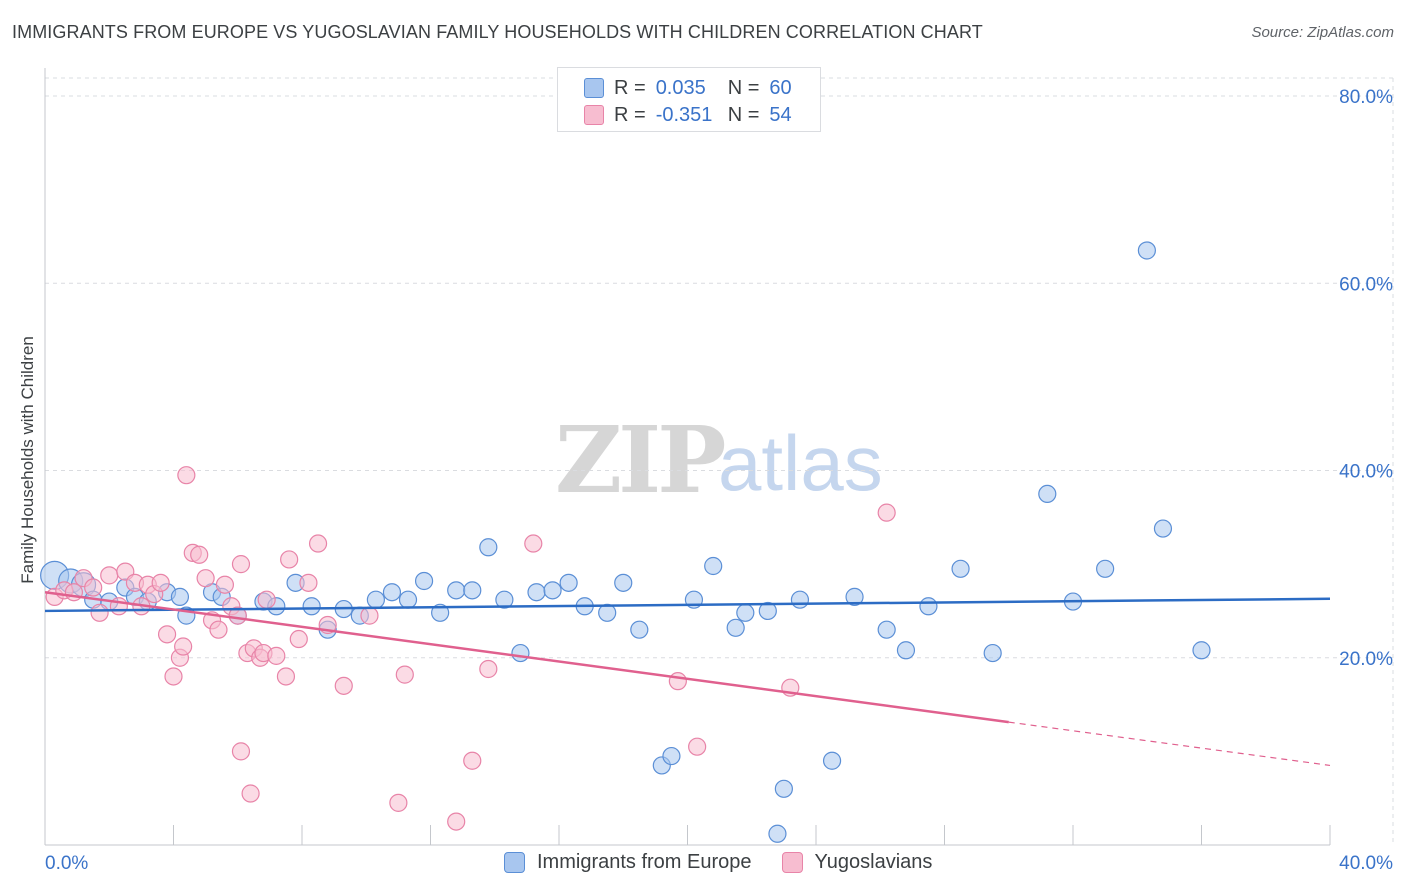 The width and height of the screenshot is (1406, 892). What do you see at coordinates (743, 87) in the screenshot?
I see `legend-n-label: N =` at bounding box center [743, 87].